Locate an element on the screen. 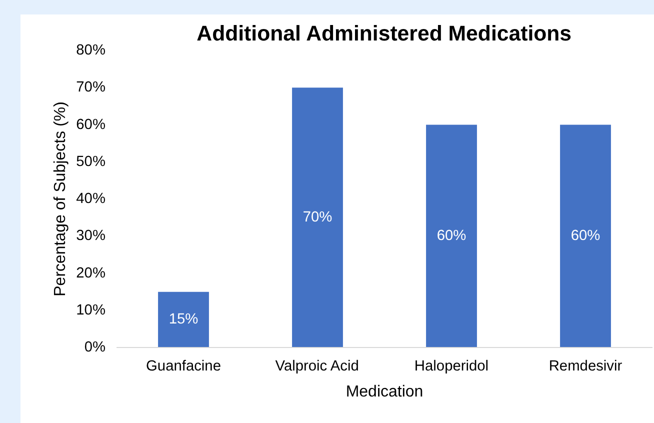 The width and height of the screenshot is (654, 423). y-tick-label: 20% is located at coordinates (91, 273).